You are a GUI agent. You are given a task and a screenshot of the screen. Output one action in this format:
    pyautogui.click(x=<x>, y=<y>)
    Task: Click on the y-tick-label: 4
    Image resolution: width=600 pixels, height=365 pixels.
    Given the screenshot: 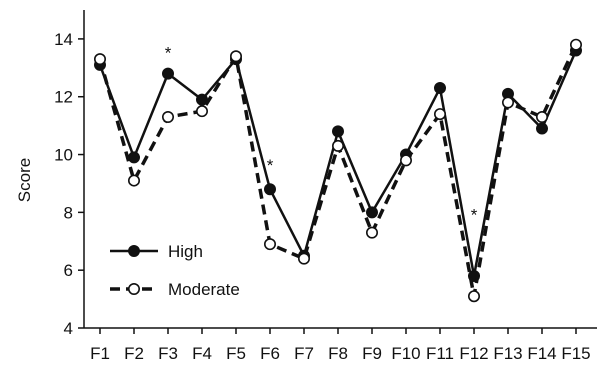 What is the action you would take?
    pyautogui.click(x=68, y=328)
    